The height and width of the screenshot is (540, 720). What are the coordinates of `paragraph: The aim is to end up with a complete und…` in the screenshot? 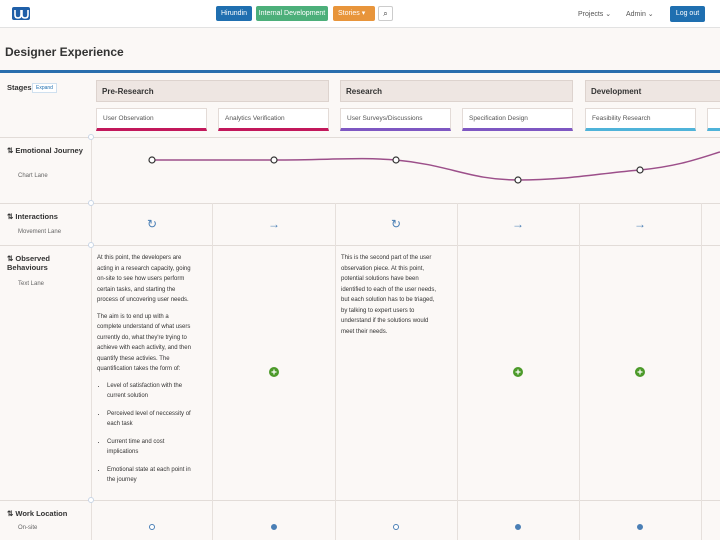 It's located at (144, 343).